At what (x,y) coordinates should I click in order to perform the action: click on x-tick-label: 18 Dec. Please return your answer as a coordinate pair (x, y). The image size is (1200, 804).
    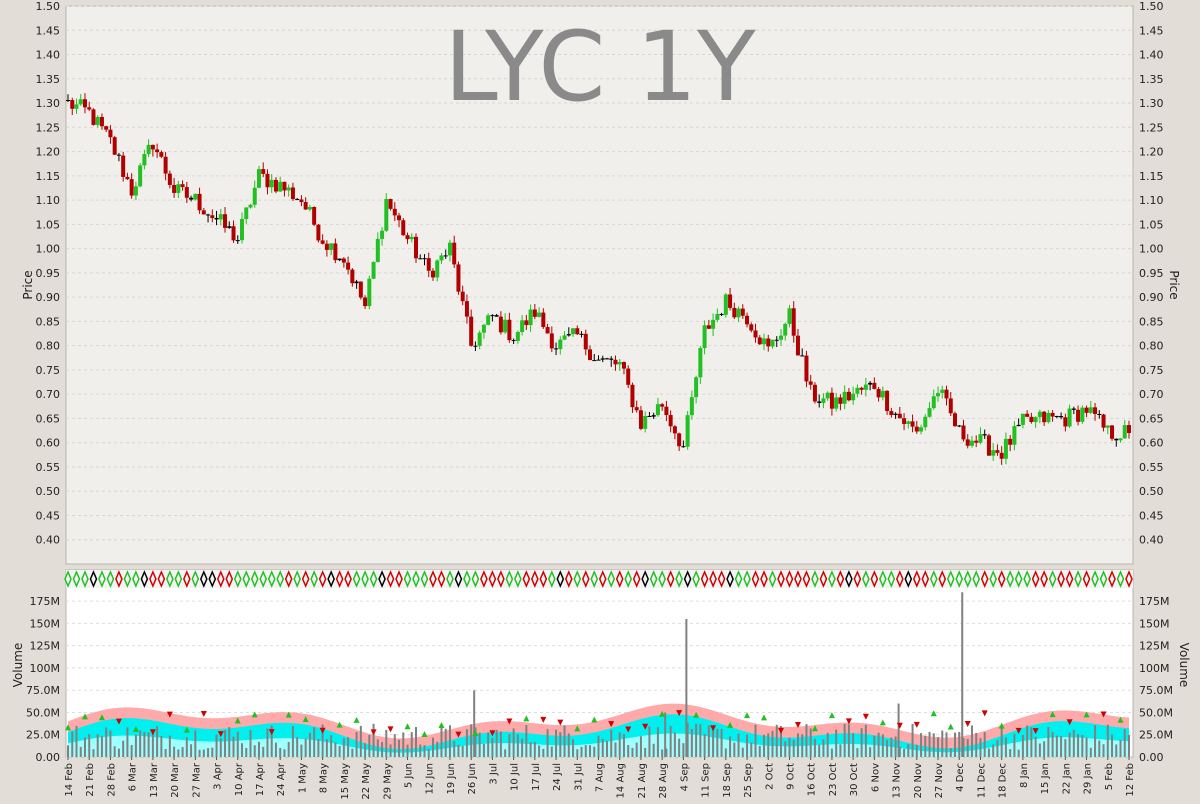
    Looking at the image, I should click on (1003, 780).